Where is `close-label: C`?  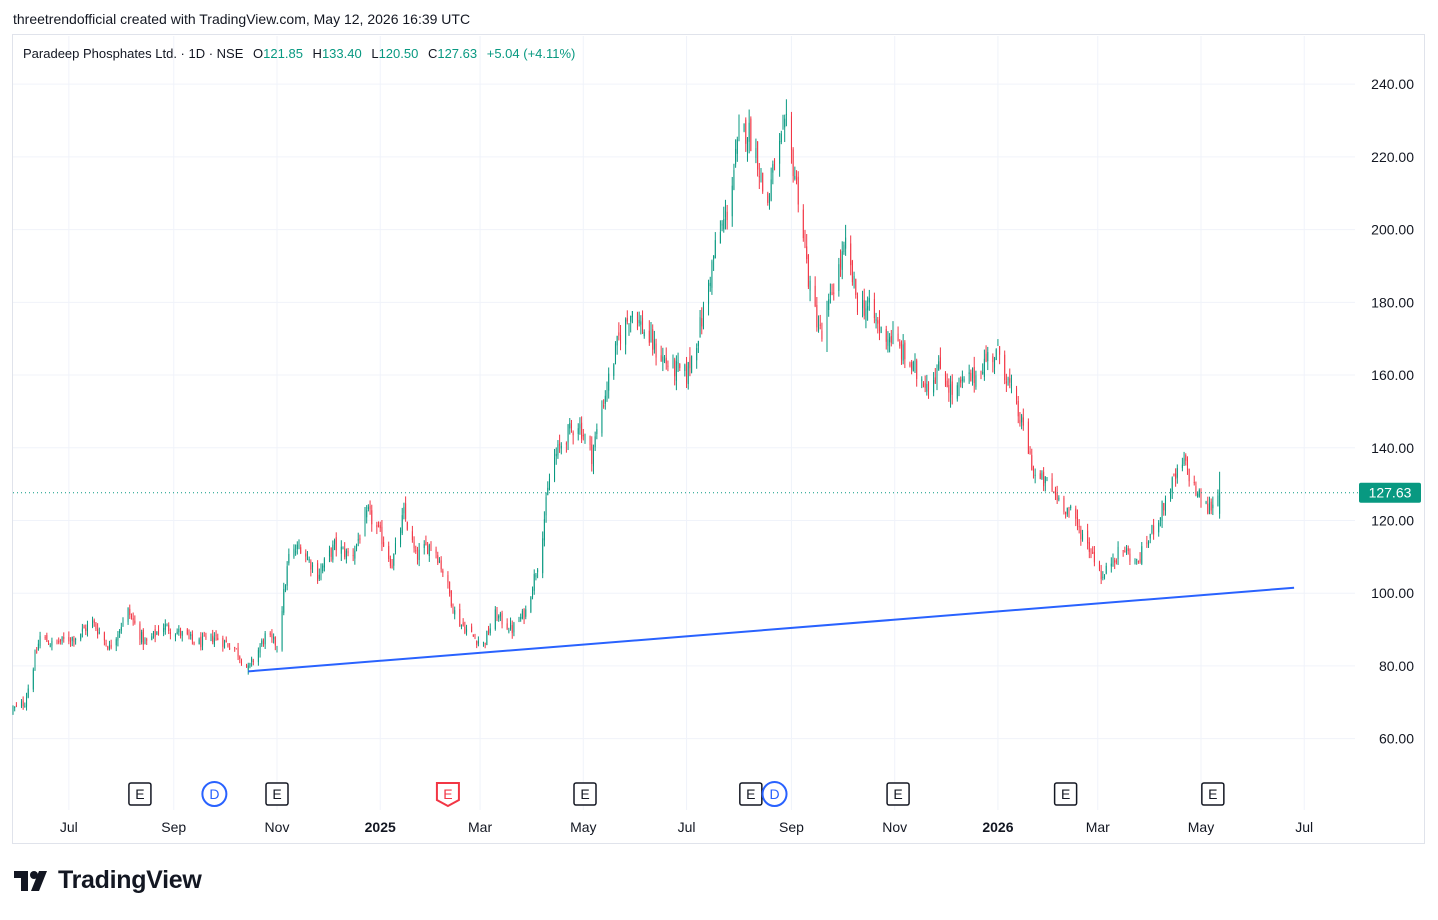
close-label: C is located at coordinates (432, 53).